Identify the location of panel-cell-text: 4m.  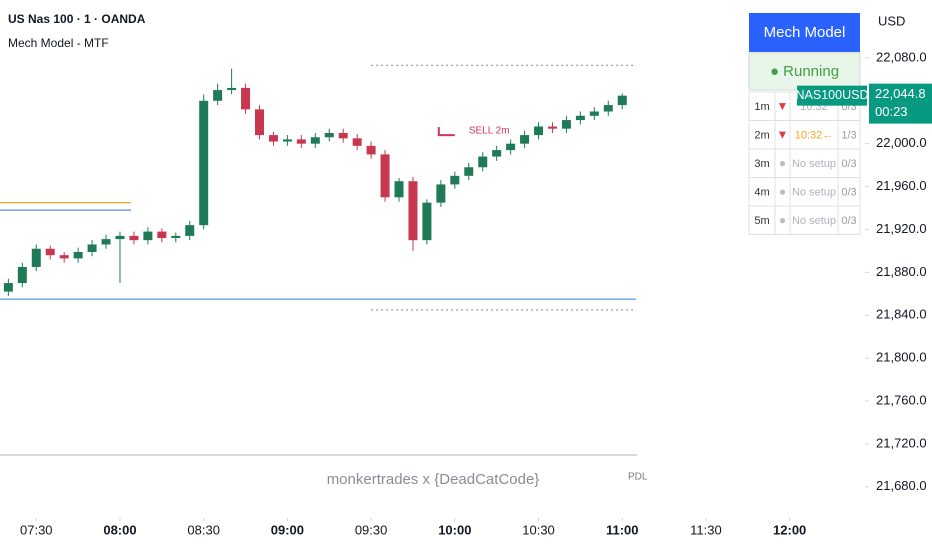
(761, 192).